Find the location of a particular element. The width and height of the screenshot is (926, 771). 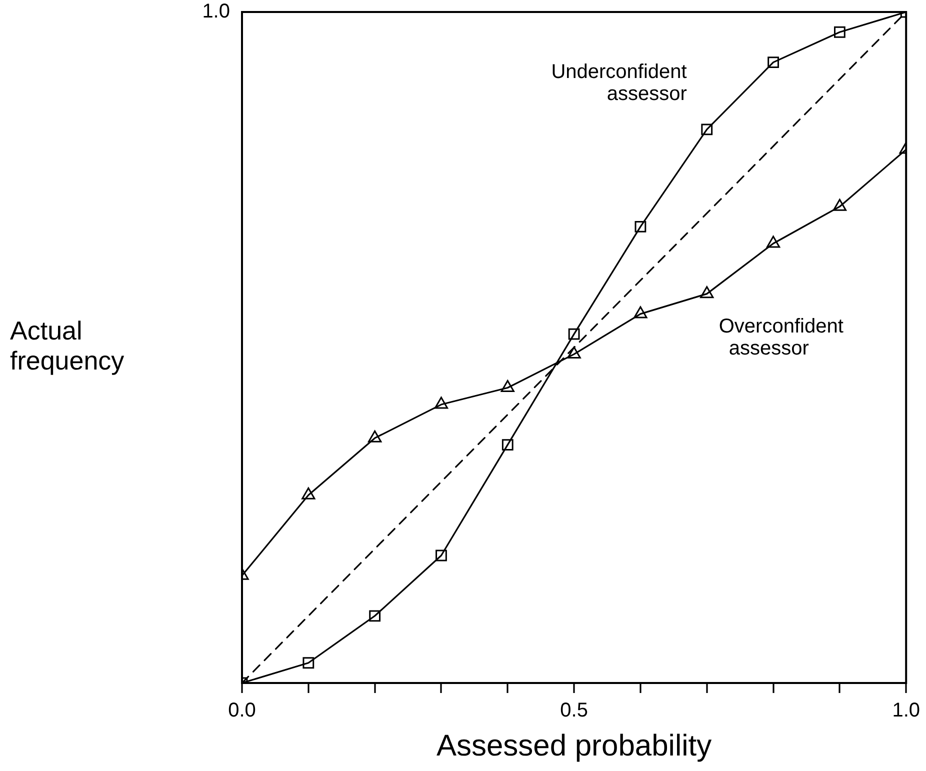

y-axis-title: Actual frequency is located at coordinates (67, 346).